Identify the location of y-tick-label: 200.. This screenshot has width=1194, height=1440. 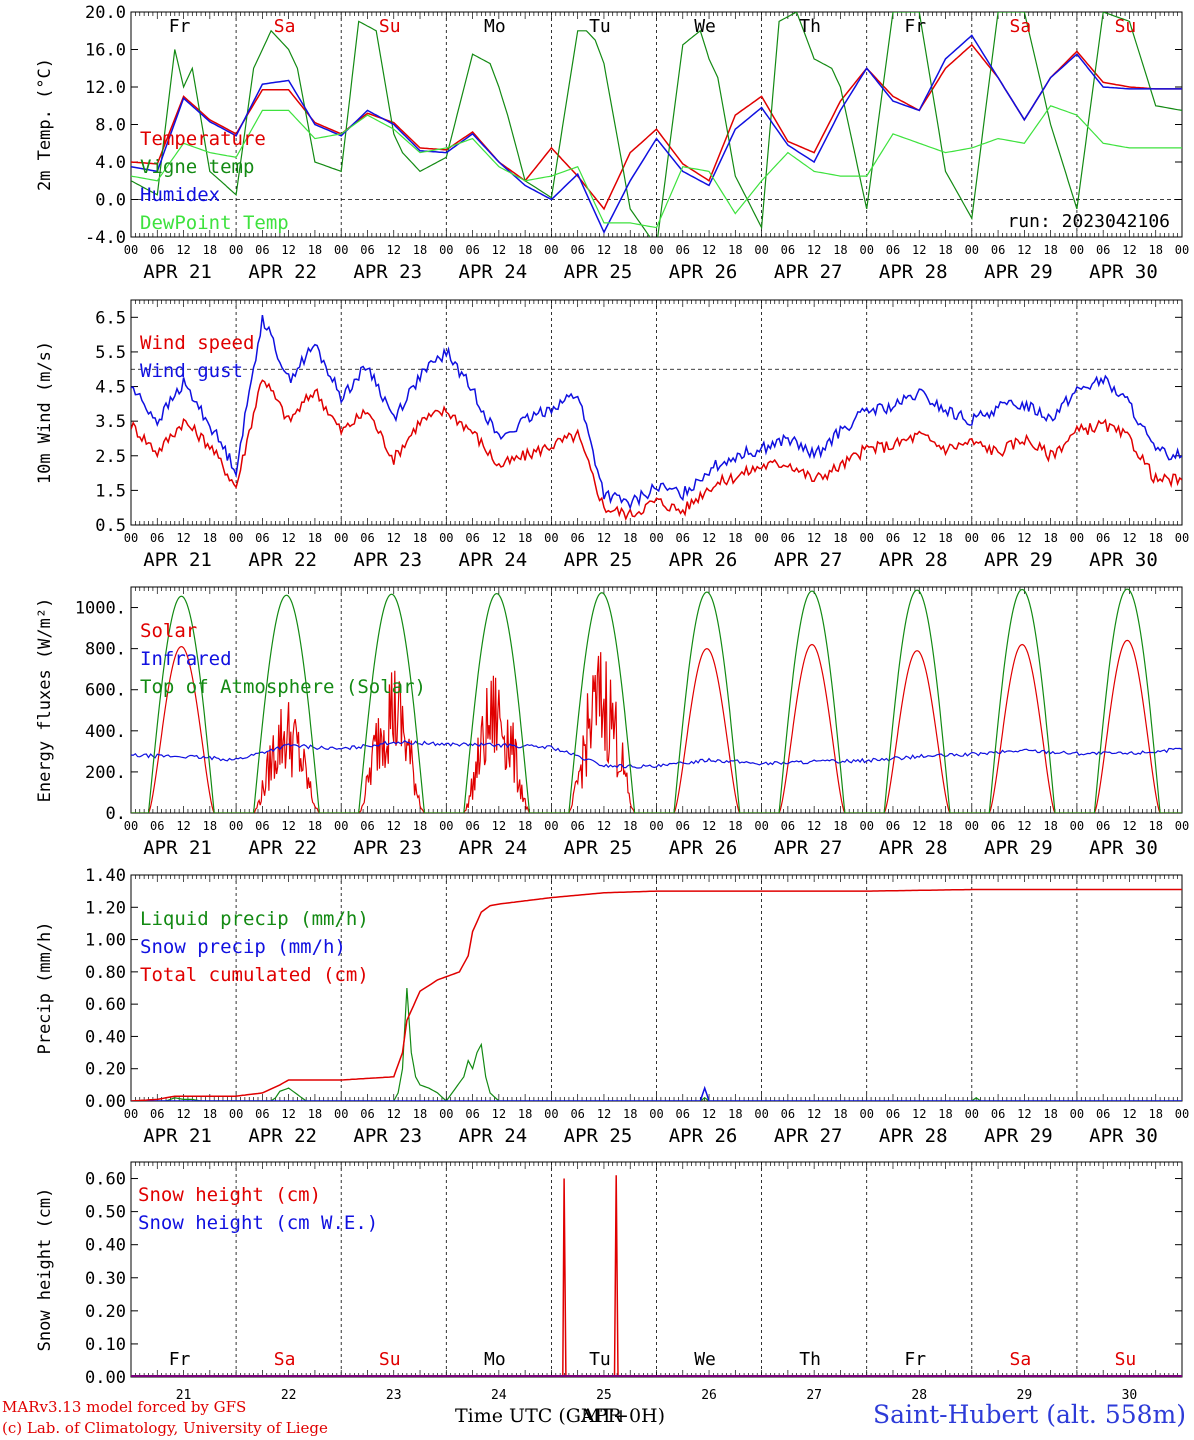
(105, 773).